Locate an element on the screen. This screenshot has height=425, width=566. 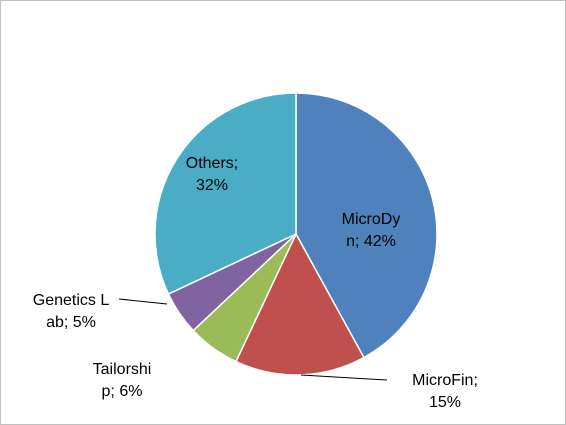
data-label: MicroFin; 15% is located at coordinates (445, 391).